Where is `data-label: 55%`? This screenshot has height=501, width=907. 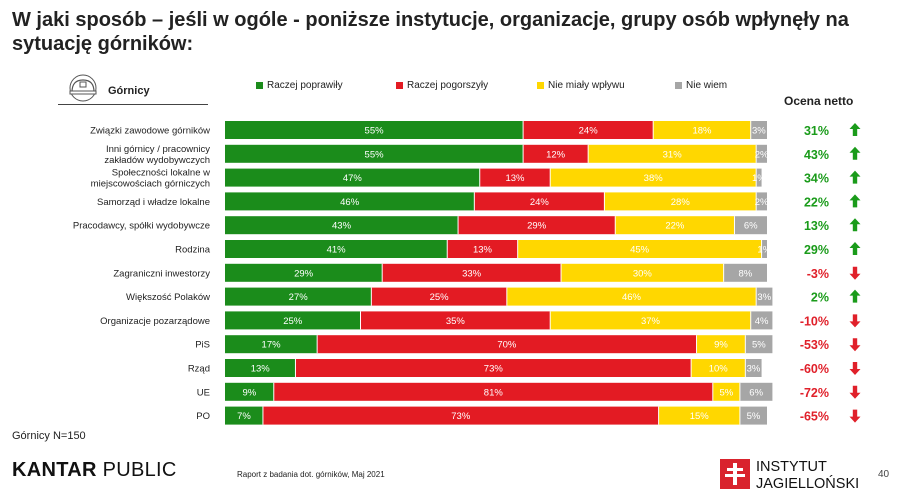 data-label: 55% is located at coordinates (375, 131).